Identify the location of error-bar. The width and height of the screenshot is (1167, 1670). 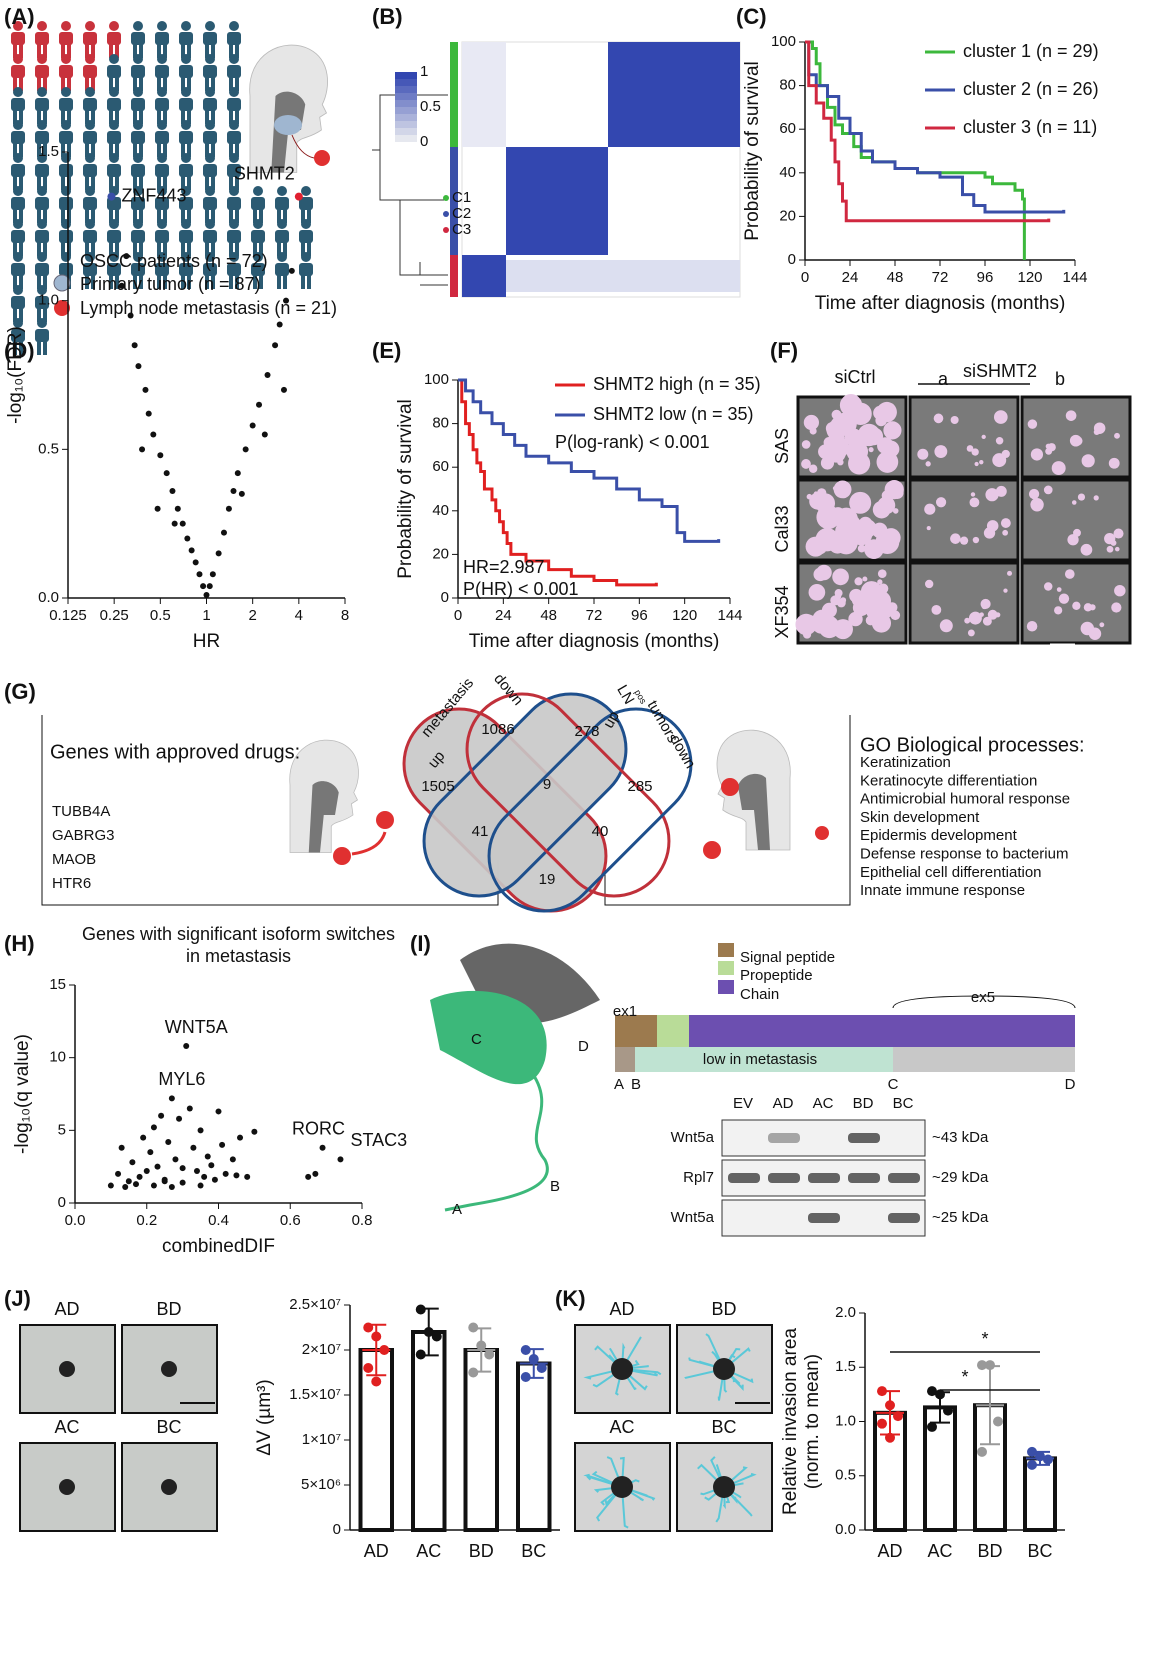
(376, 1350).